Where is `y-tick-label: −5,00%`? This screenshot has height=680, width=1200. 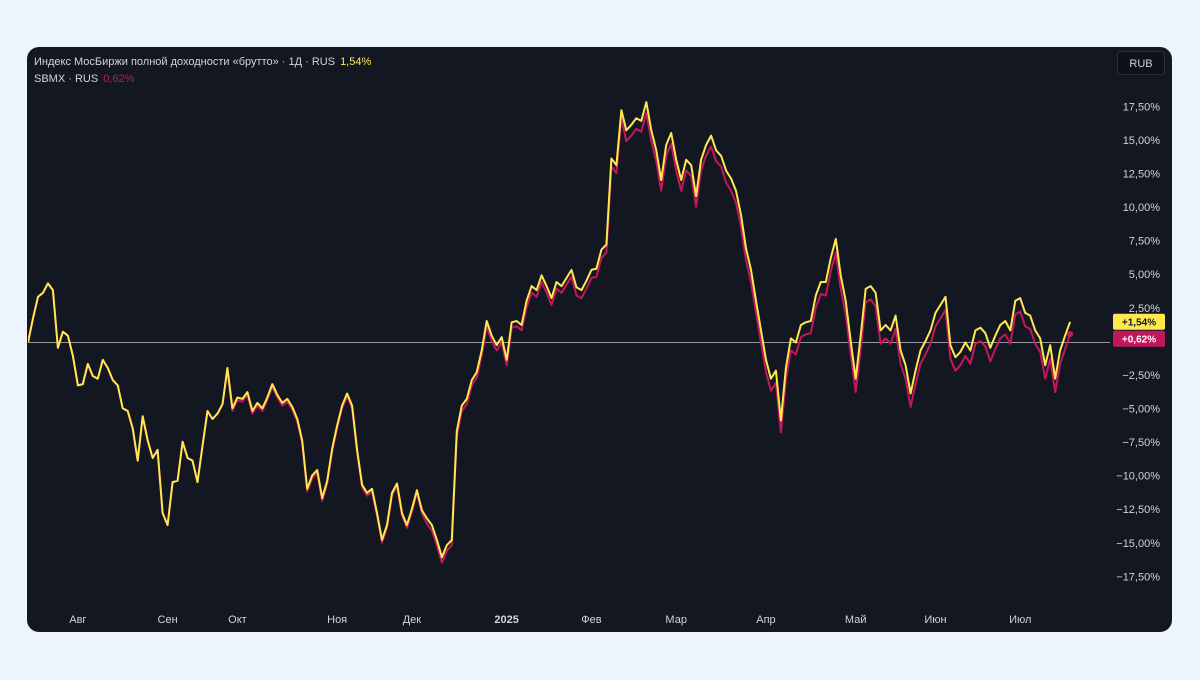 y-tick-label: −5,00% is located at coordinates (1141, 410).